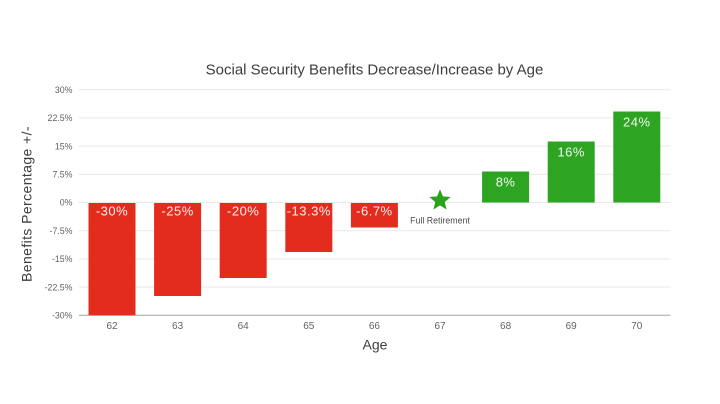 The width and height of the screenshot is (720, 404). What do you see at coordinates (506, 326) in the screenshot?
I see `svg-text: 68` at bounding box center [506, 326].